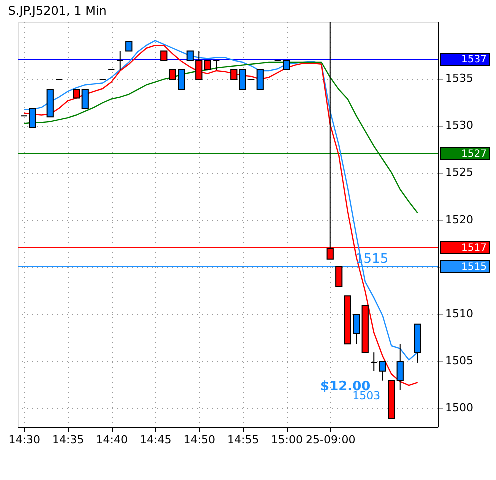  Describe the element at coordinates (112, 440) in the screenshot. I see `x-tick-label: 14:40` at that location.